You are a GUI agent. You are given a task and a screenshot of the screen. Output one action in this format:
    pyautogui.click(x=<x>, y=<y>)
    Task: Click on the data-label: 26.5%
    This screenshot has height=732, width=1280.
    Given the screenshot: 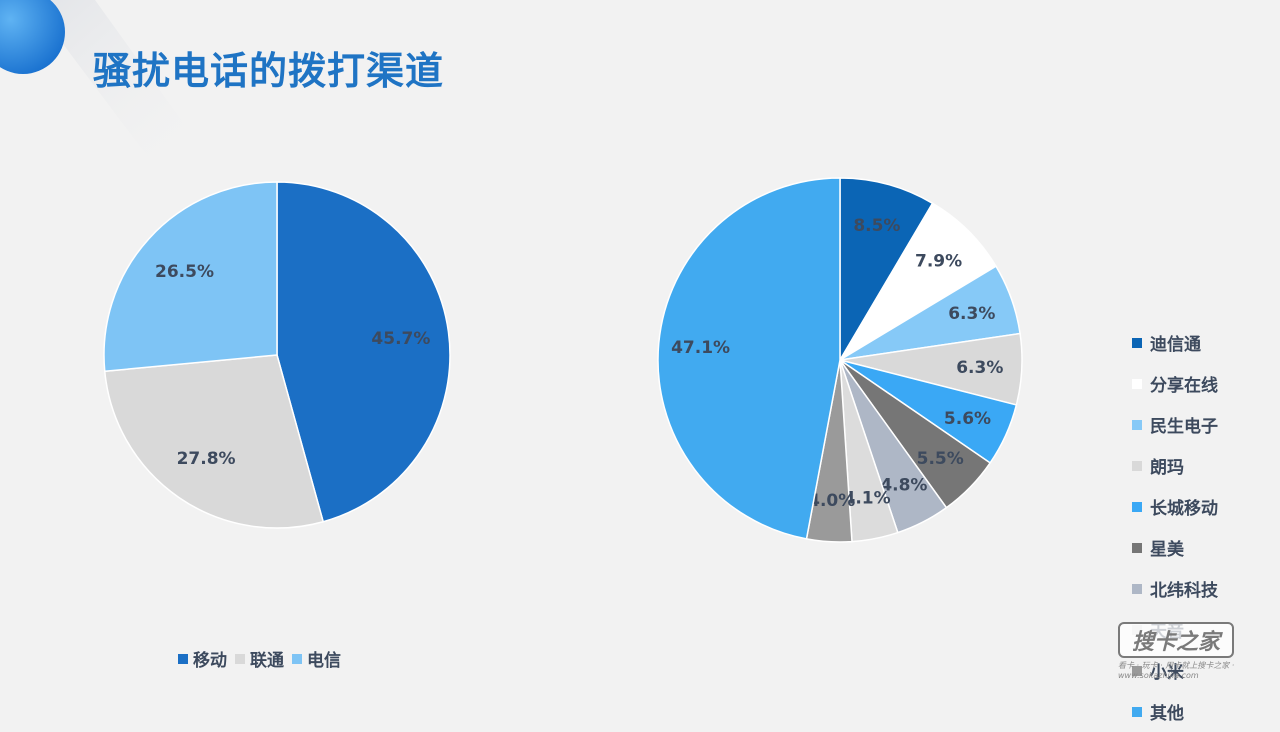 What is the action you would take?
    pyautogui.click(x=184, y=272)
    